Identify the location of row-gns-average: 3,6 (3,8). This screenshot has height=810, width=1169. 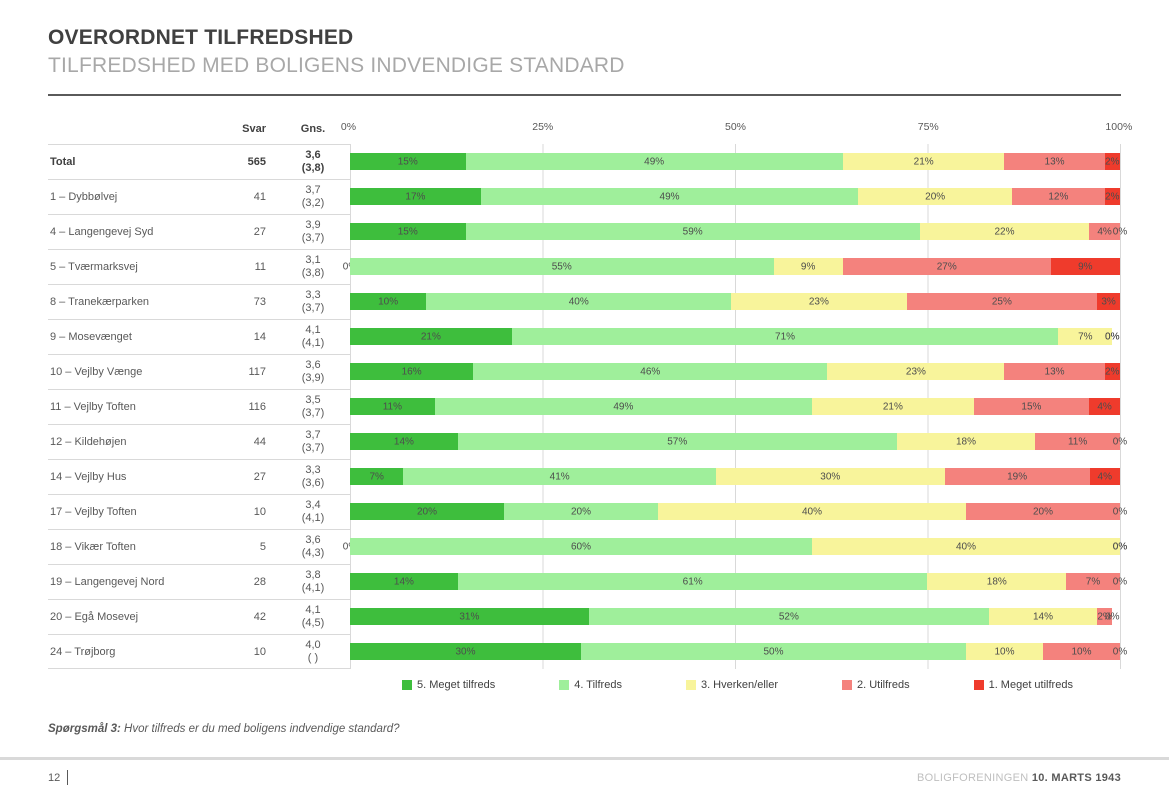
(313, 161).